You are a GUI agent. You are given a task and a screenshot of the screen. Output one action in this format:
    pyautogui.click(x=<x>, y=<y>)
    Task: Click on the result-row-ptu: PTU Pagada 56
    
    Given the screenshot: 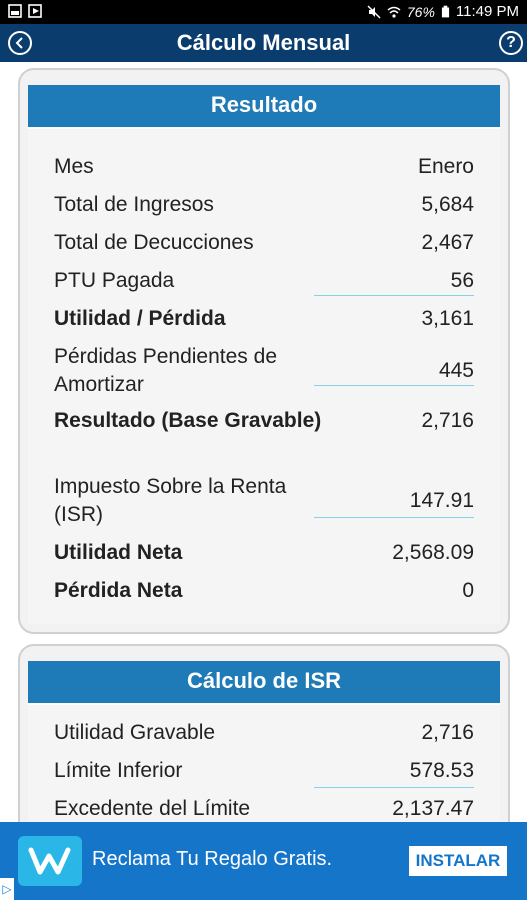 What is the action you would take?
    pyautogui.click(x=264, y=281)
    